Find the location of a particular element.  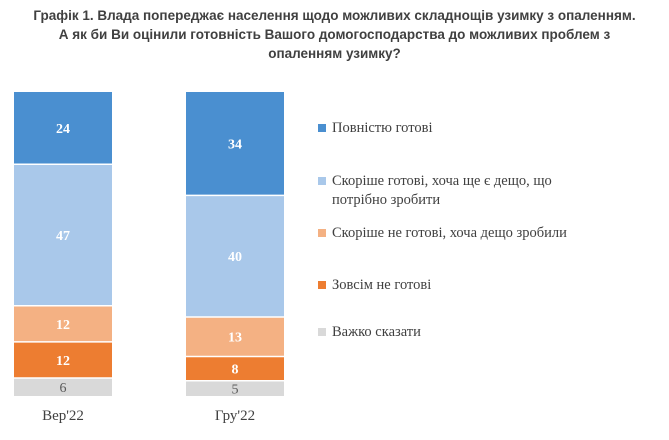

legend-label: потрібно зробити is located at coordinates (386, 200).